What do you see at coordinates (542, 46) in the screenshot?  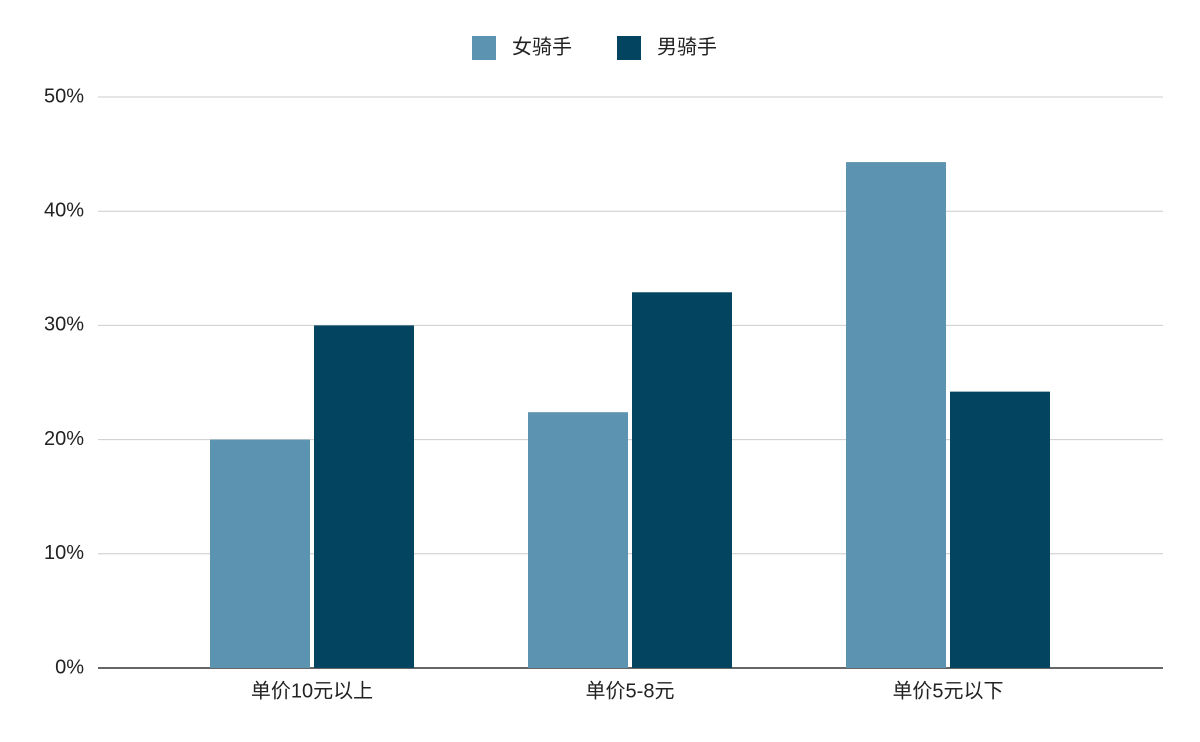 I see `legend-label: 女骑手` at bounding box center [542, 46].